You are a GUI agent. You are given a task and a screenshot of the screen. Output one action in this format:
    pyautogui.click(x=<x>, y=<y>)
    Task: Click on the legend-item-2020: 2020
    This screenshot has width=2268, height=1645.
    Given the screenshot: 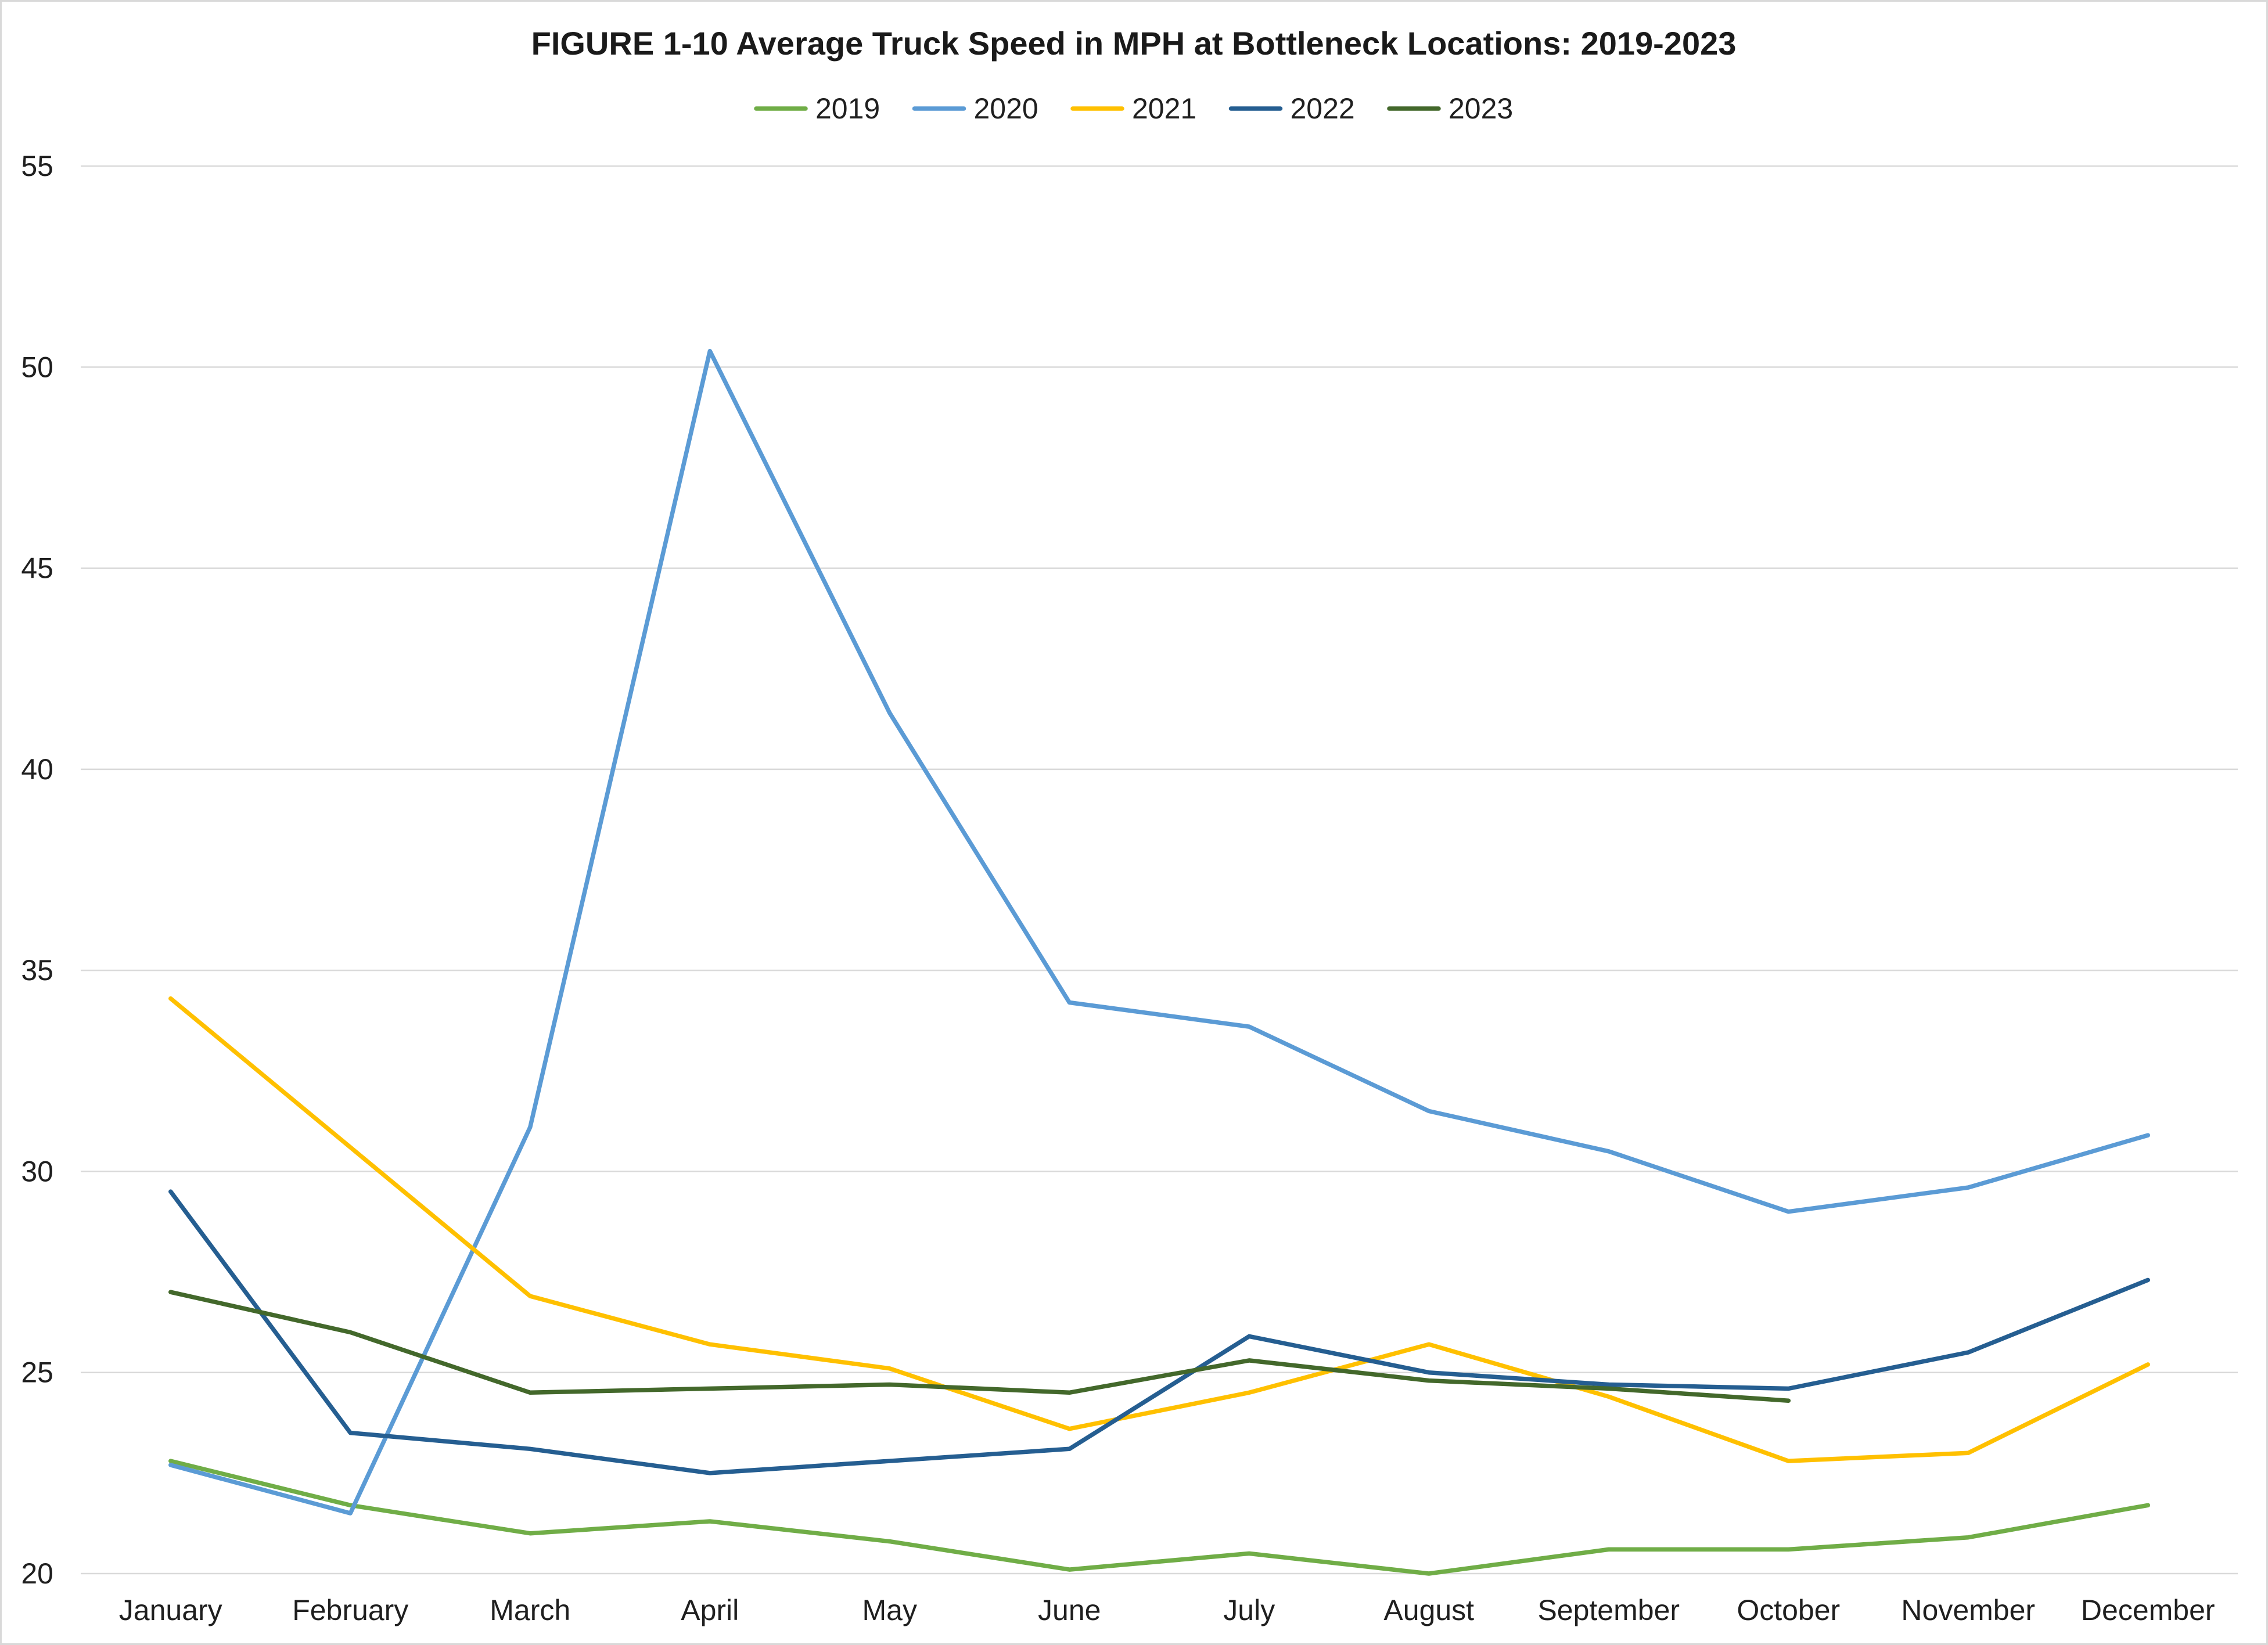 What is the action you would take?
    pyautogui.click(x=975, y=108)
    